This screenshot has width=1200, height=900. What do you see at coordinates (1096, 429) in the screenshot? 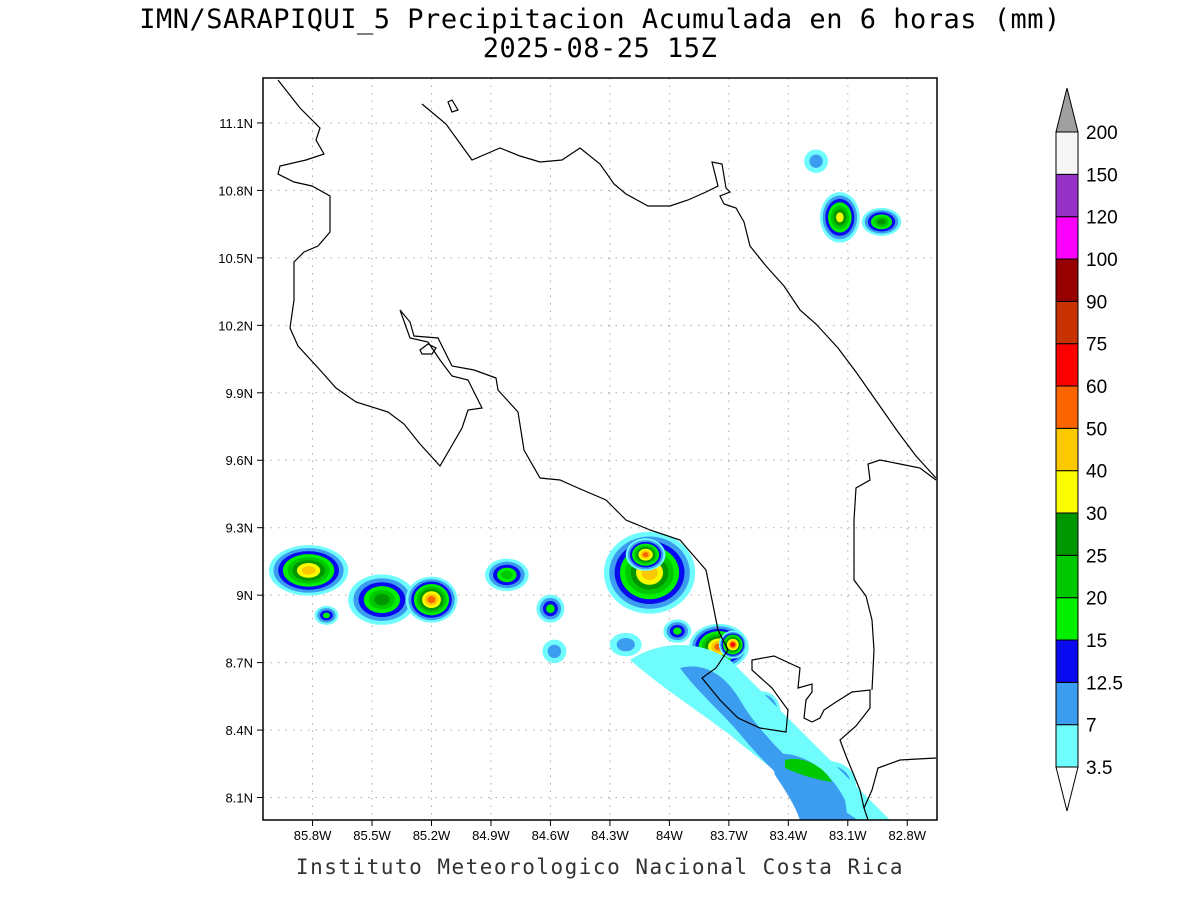
I see `colorbar-label: 50` at bounding box center [1096, 429].